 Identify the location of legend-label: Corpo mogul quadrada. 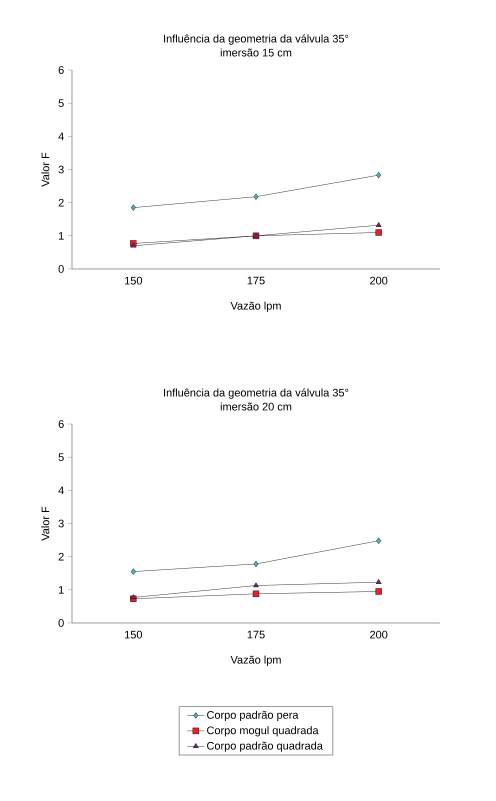
(263, 731).